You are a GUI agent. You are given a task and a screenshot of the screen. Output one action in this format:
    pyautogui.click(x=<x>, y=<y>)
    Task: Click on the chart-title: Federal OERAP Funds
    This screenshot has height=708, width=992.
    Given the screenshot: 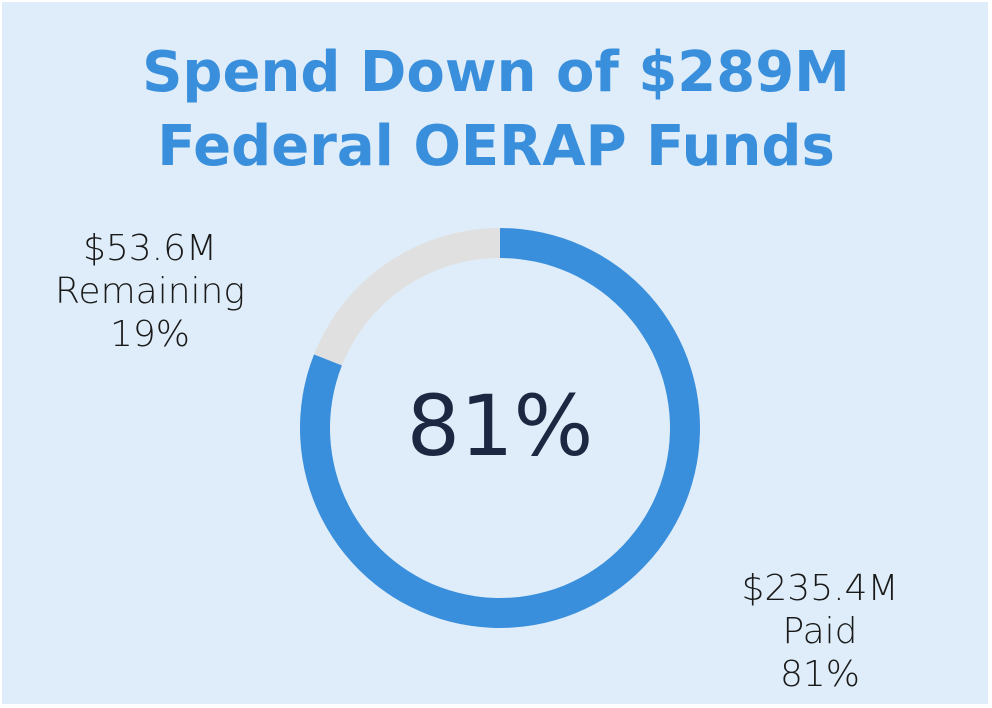 What is the action you would take?
    pyautogui.click(x=496, y=146)
    